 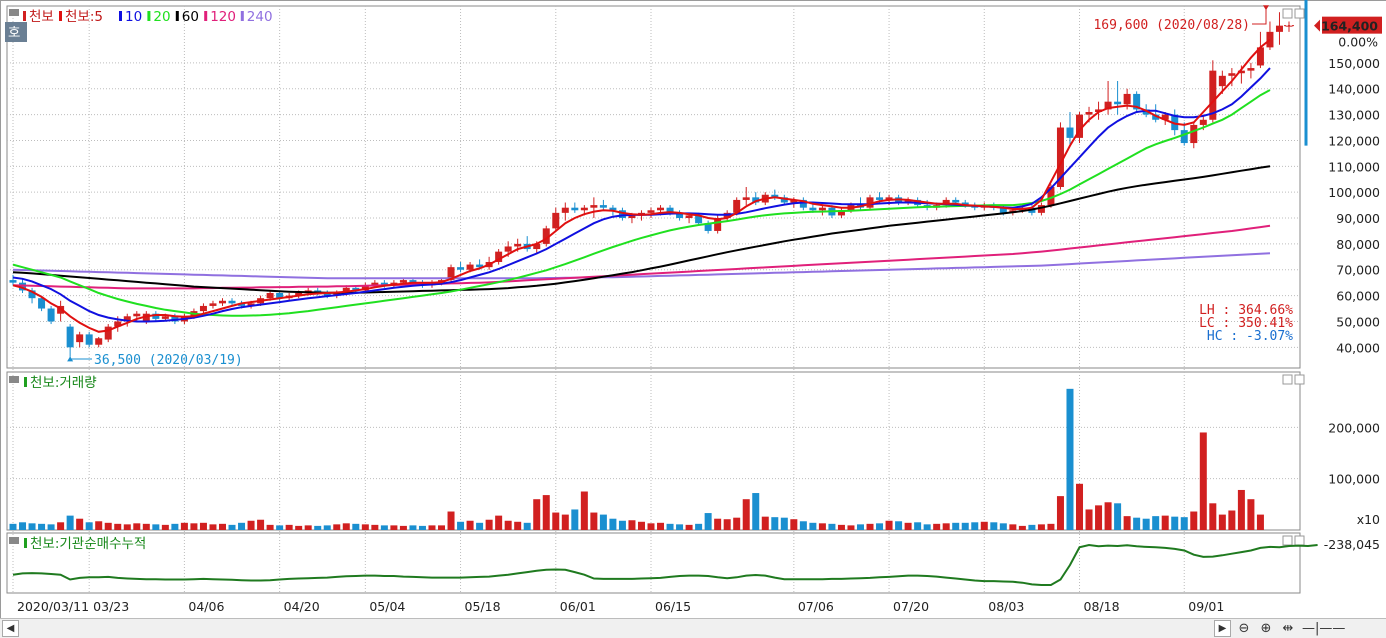 I want to click on date-tick-label: 08/18, so click(x=1102, y=606).